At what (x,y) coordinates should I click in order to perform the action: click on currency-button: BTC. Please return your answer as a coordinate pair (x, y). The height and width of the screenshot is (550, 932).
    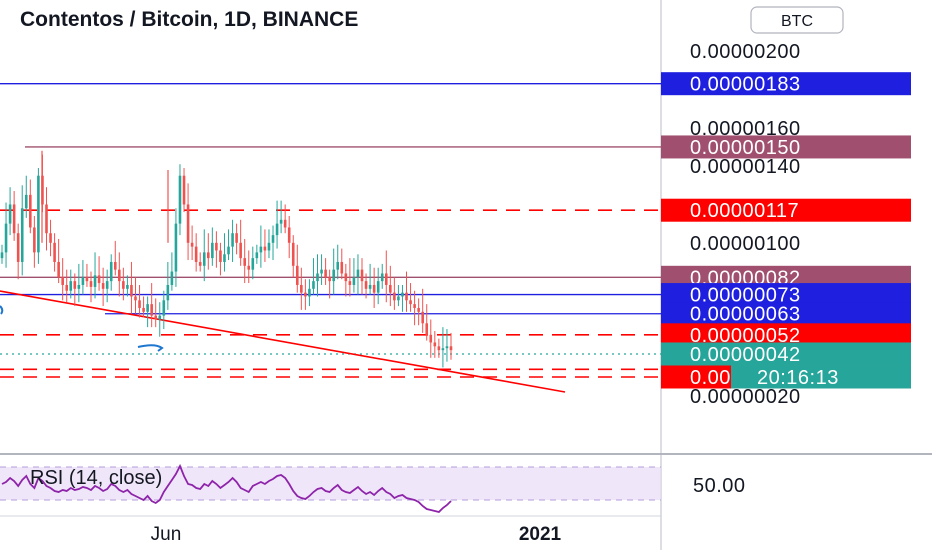
    Looking at the image, I should click on (797, 20).